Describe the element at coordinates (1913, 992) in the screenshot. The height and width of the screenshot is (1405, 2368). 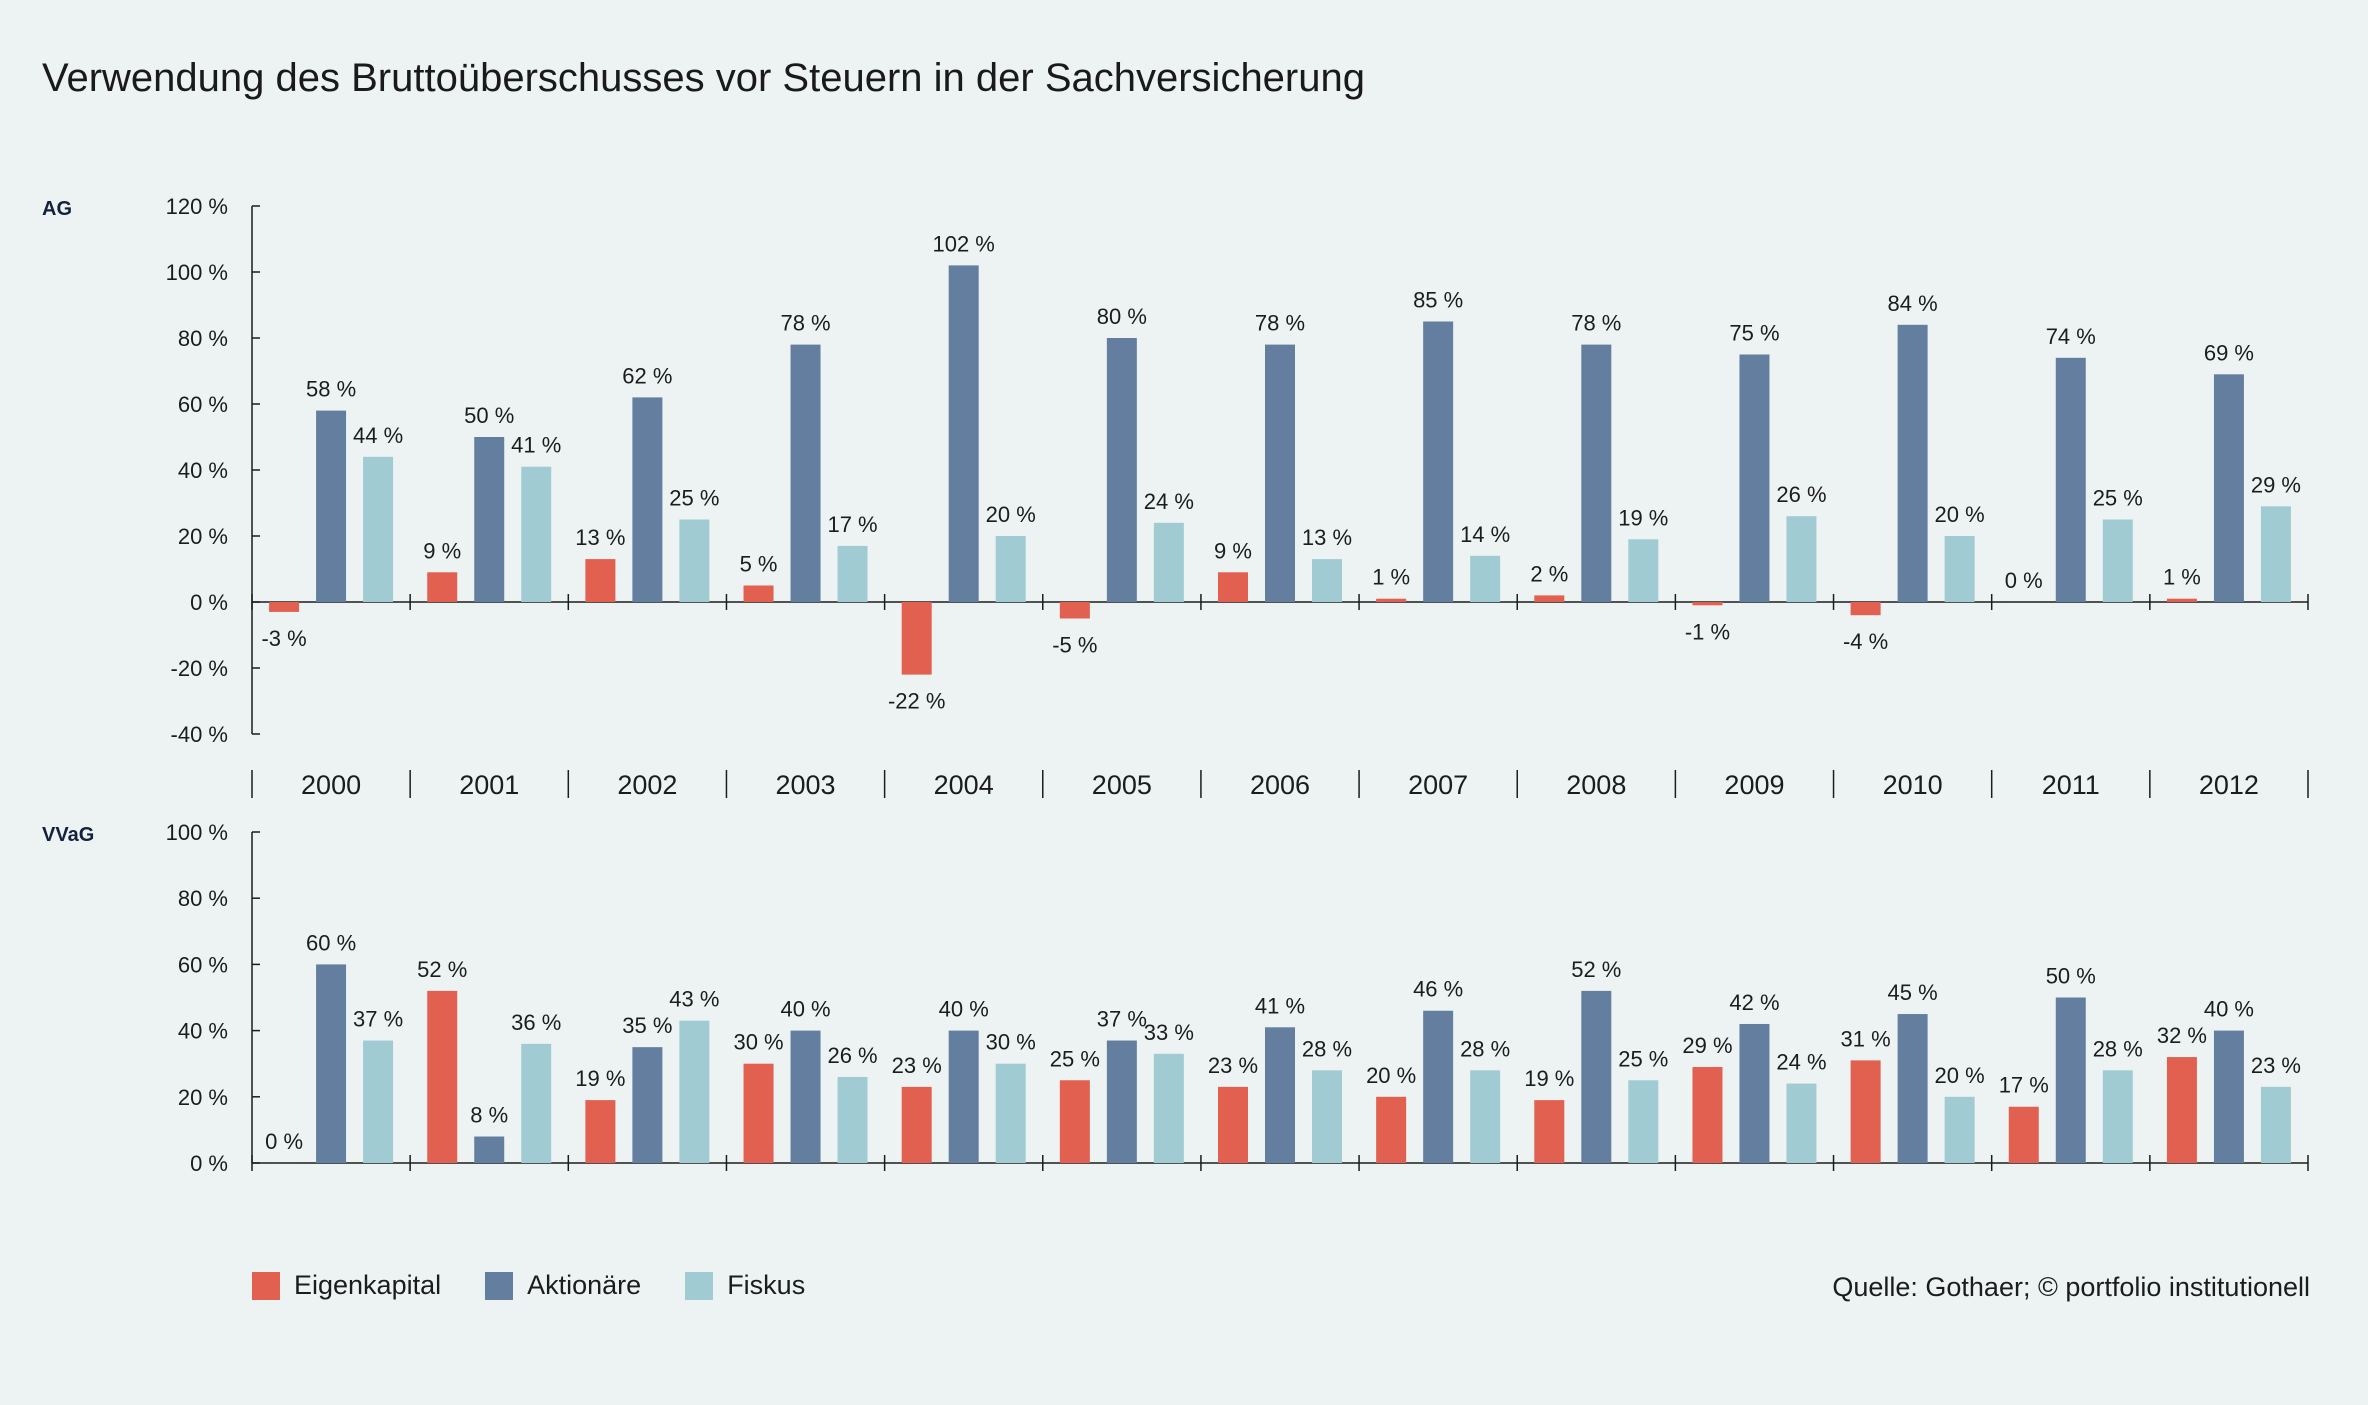
I see `data-label: 45 %` at that location.